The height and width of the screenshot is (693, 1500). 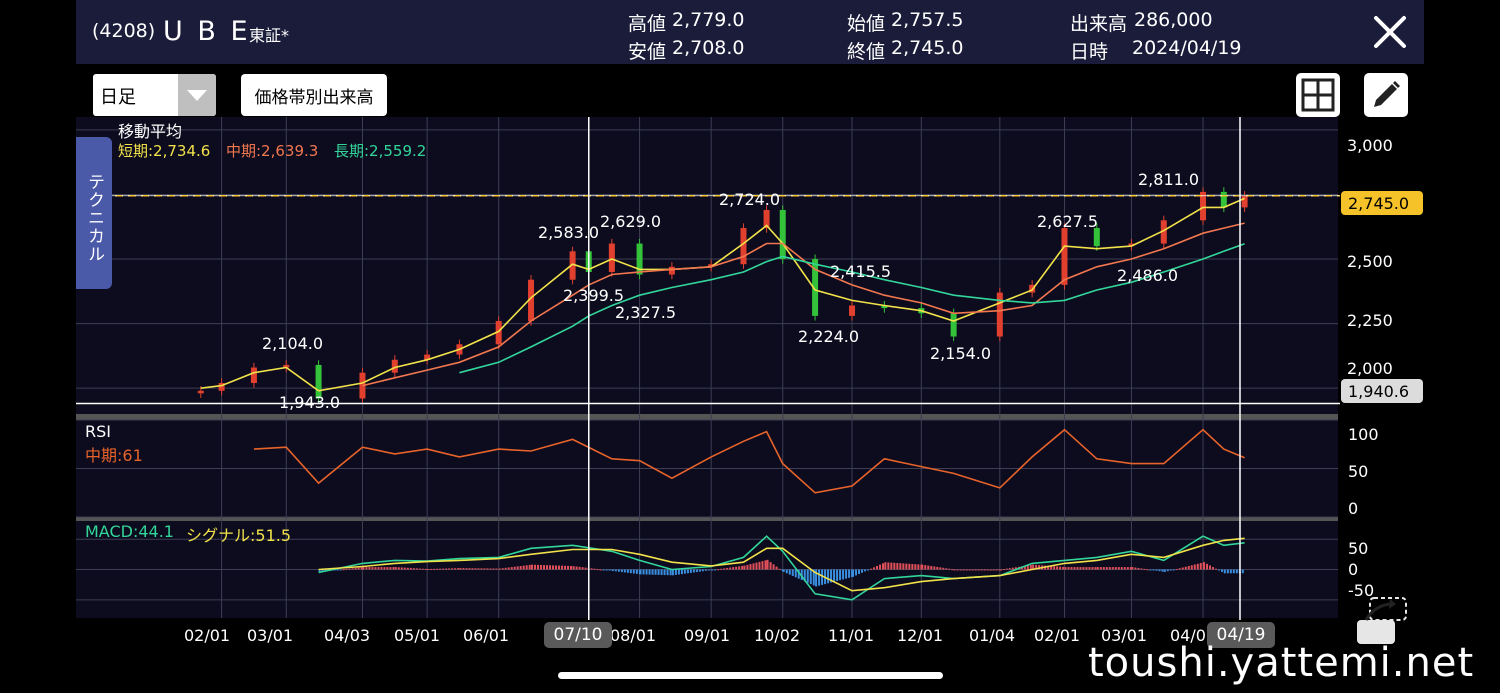 I want to click on volume-by-price-button: 価格帯別出来高, so click(x=314, y=95).